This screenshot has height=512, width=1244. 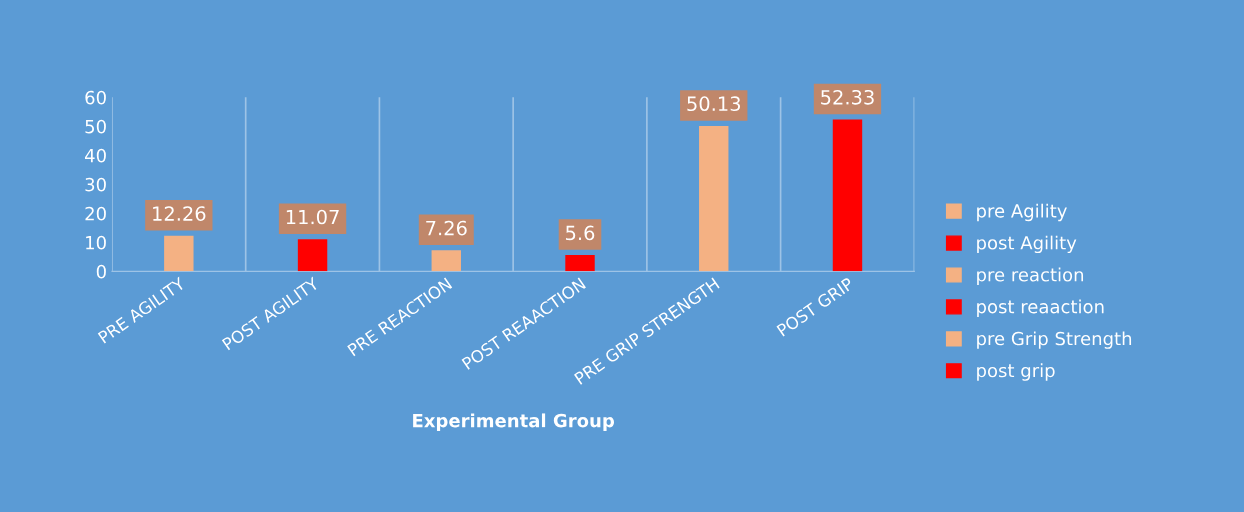 I want to click on data-label: 7.26, so click(x=446, y=228).